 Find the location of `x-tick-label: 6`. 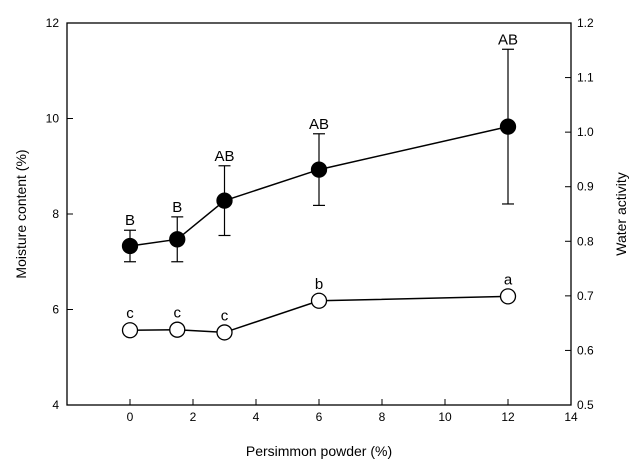

x-tick-label: 6 is located at coordinates (319, 417).